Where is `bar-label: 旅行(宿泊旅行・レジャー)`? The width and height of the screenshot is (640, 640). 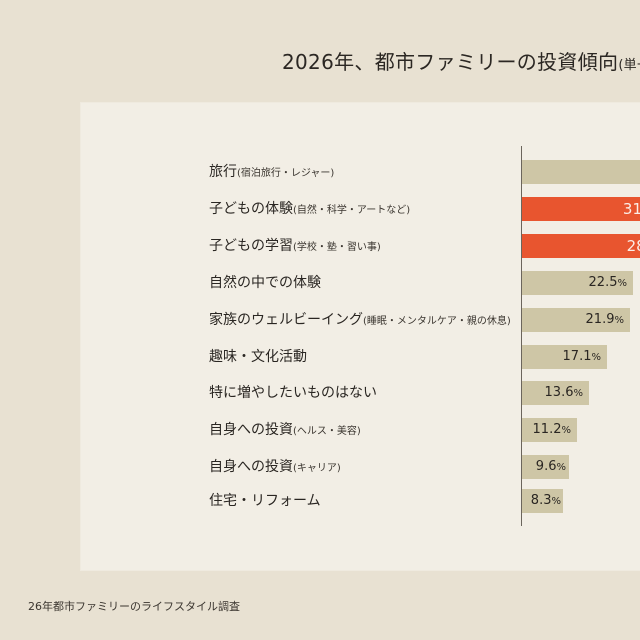 bar-label: 旅行(宿泊旅行・レジャー) is located at coordinates (271, 172).